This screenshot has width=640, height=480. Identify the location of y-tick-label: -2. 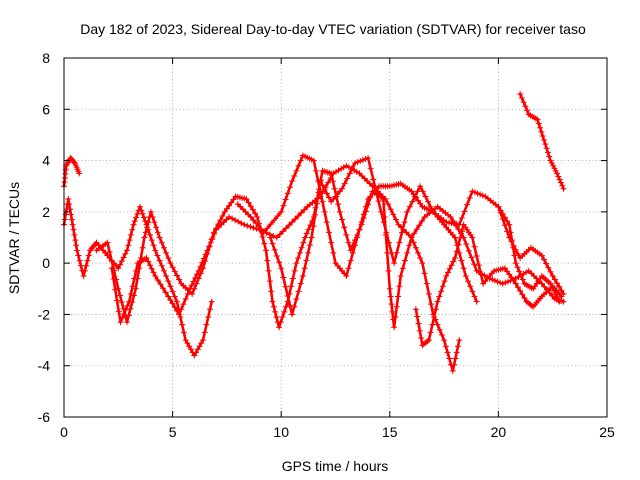
(44, 314).